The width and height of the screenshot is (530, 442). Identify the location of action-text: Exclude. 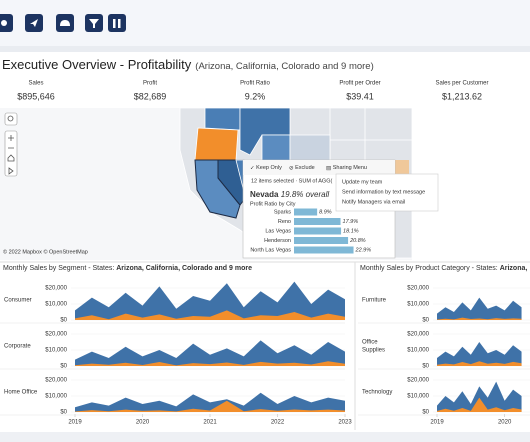
(305, 168).